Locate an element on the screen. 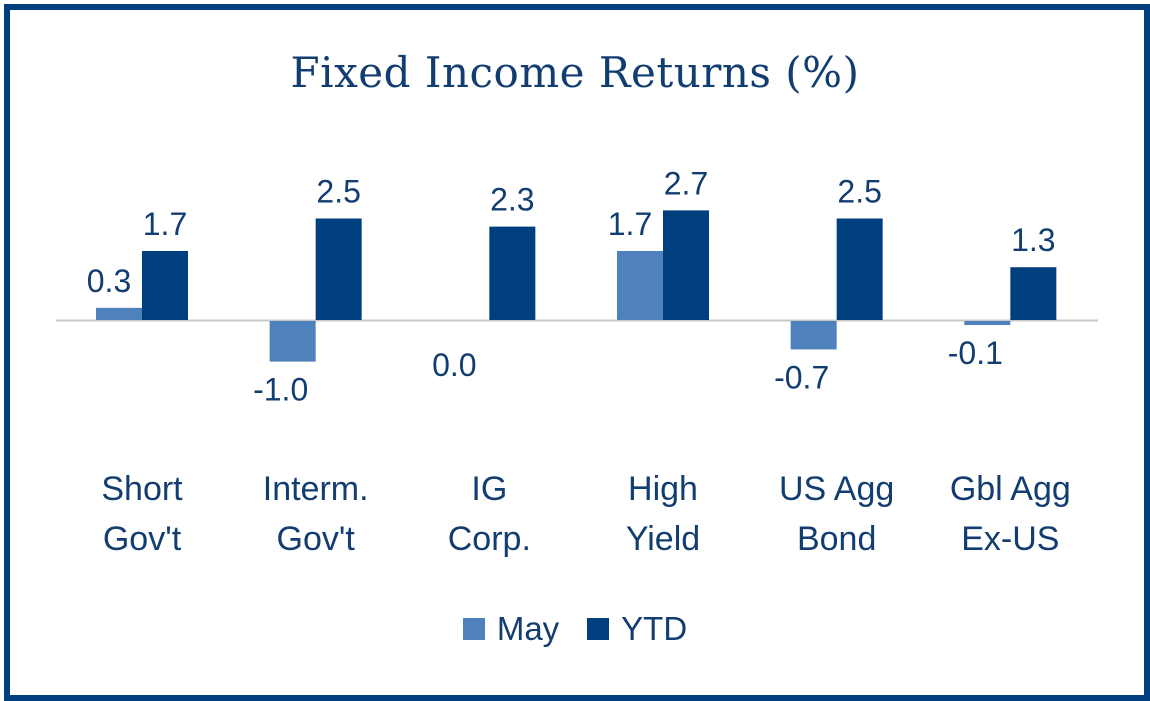 The image size is (1150, 701). category-label-0-0: Short is located at coordinates (142, 489).